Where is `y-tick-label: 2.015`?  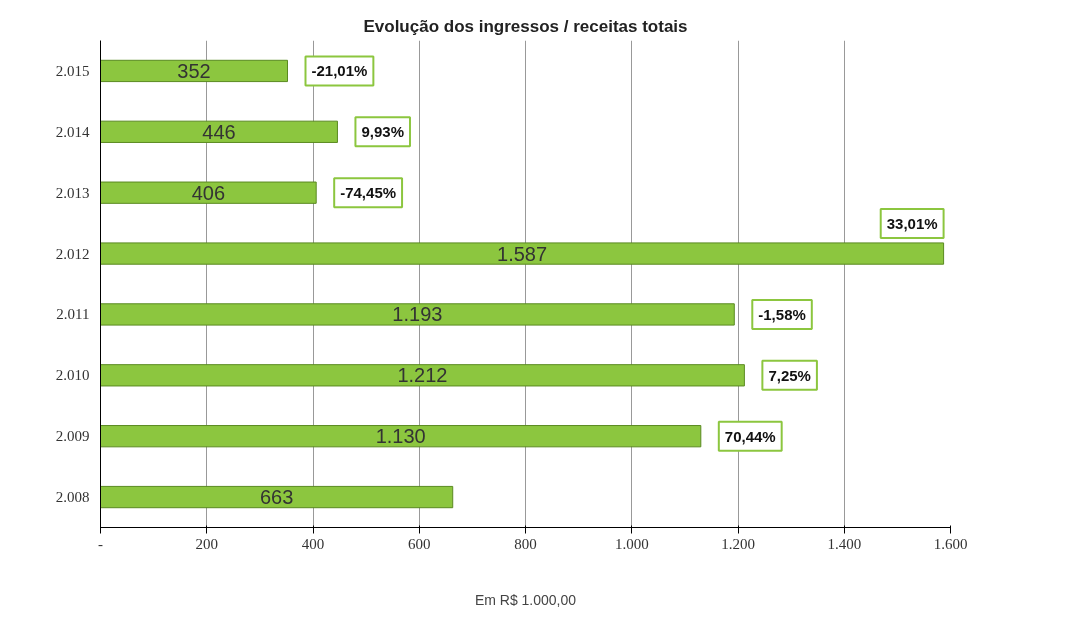
y-tick-label: 2.015 is located at coordinates (72, 70).